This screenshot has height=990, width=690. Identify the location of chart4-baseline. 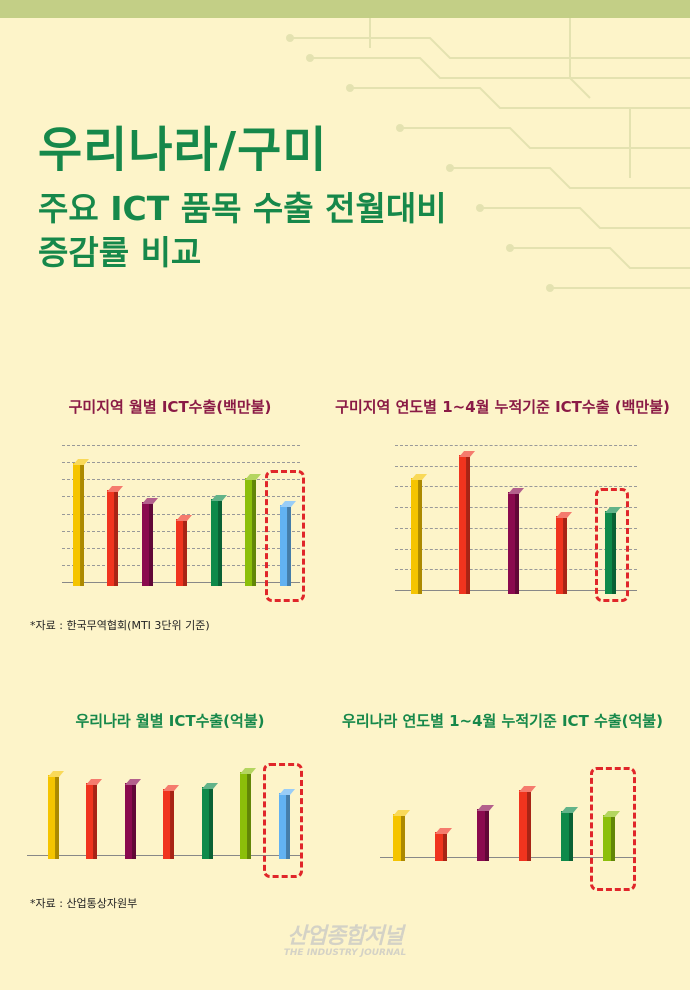
(508, 857).